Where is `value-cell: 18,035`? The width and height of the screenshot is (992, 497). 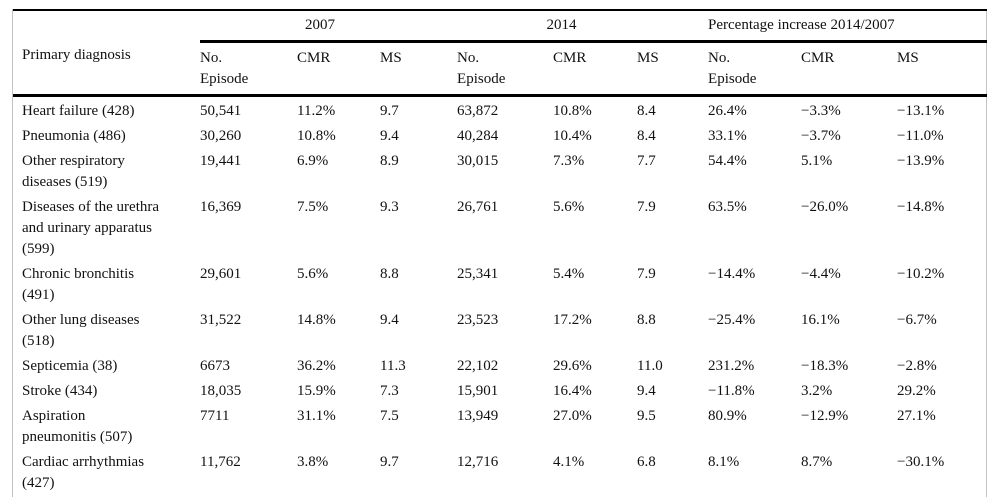
value-cell: 18,035 is located at coordinates (221, 390).